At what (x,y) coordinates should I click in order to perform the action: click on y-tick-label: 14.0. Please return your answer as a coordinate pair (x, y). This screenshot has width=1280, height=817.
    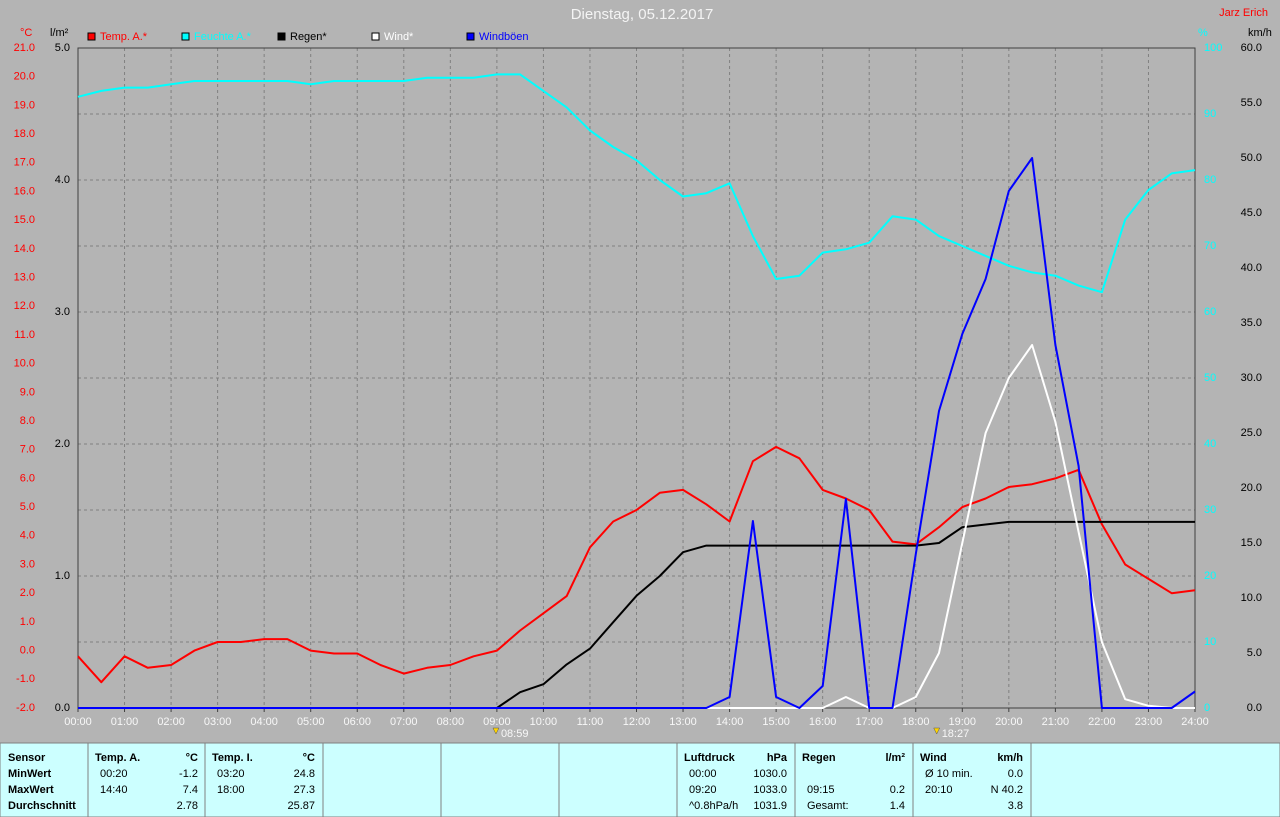
    Looking at the image, I should click on (24, 249).